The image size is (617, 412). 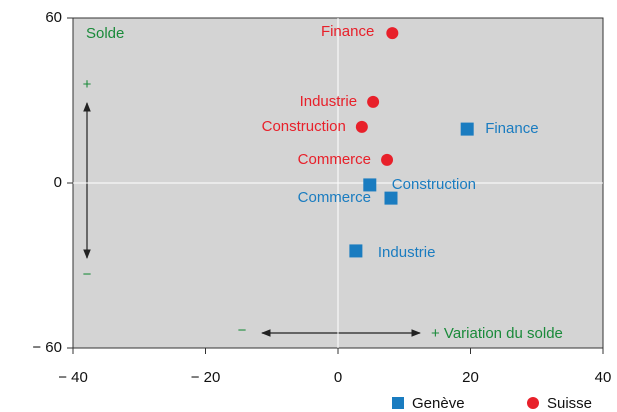 What do you see at coordinates (206, 377) in the screenshot?
I see `x-tick-label: − 20` at bounding box center [206, 377].